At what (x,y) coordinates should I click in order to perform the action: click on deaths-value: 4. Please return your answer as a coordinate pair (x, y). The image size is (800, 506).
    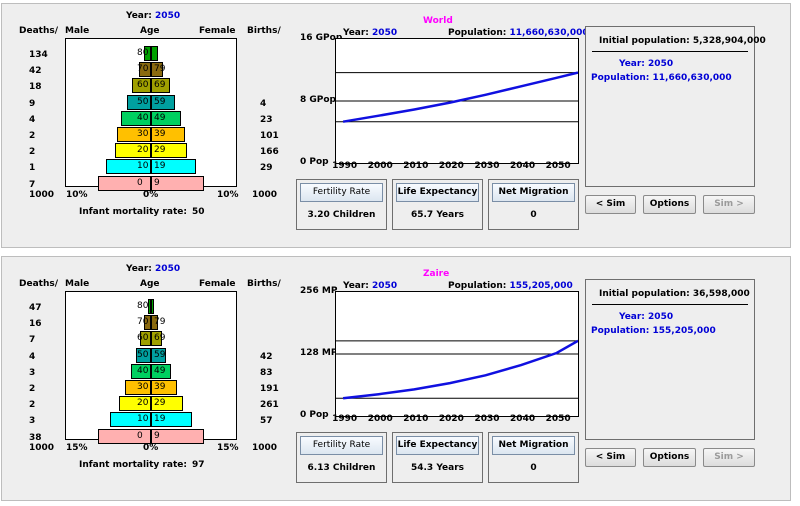
    Looking at the image, I should click on (32, 119).